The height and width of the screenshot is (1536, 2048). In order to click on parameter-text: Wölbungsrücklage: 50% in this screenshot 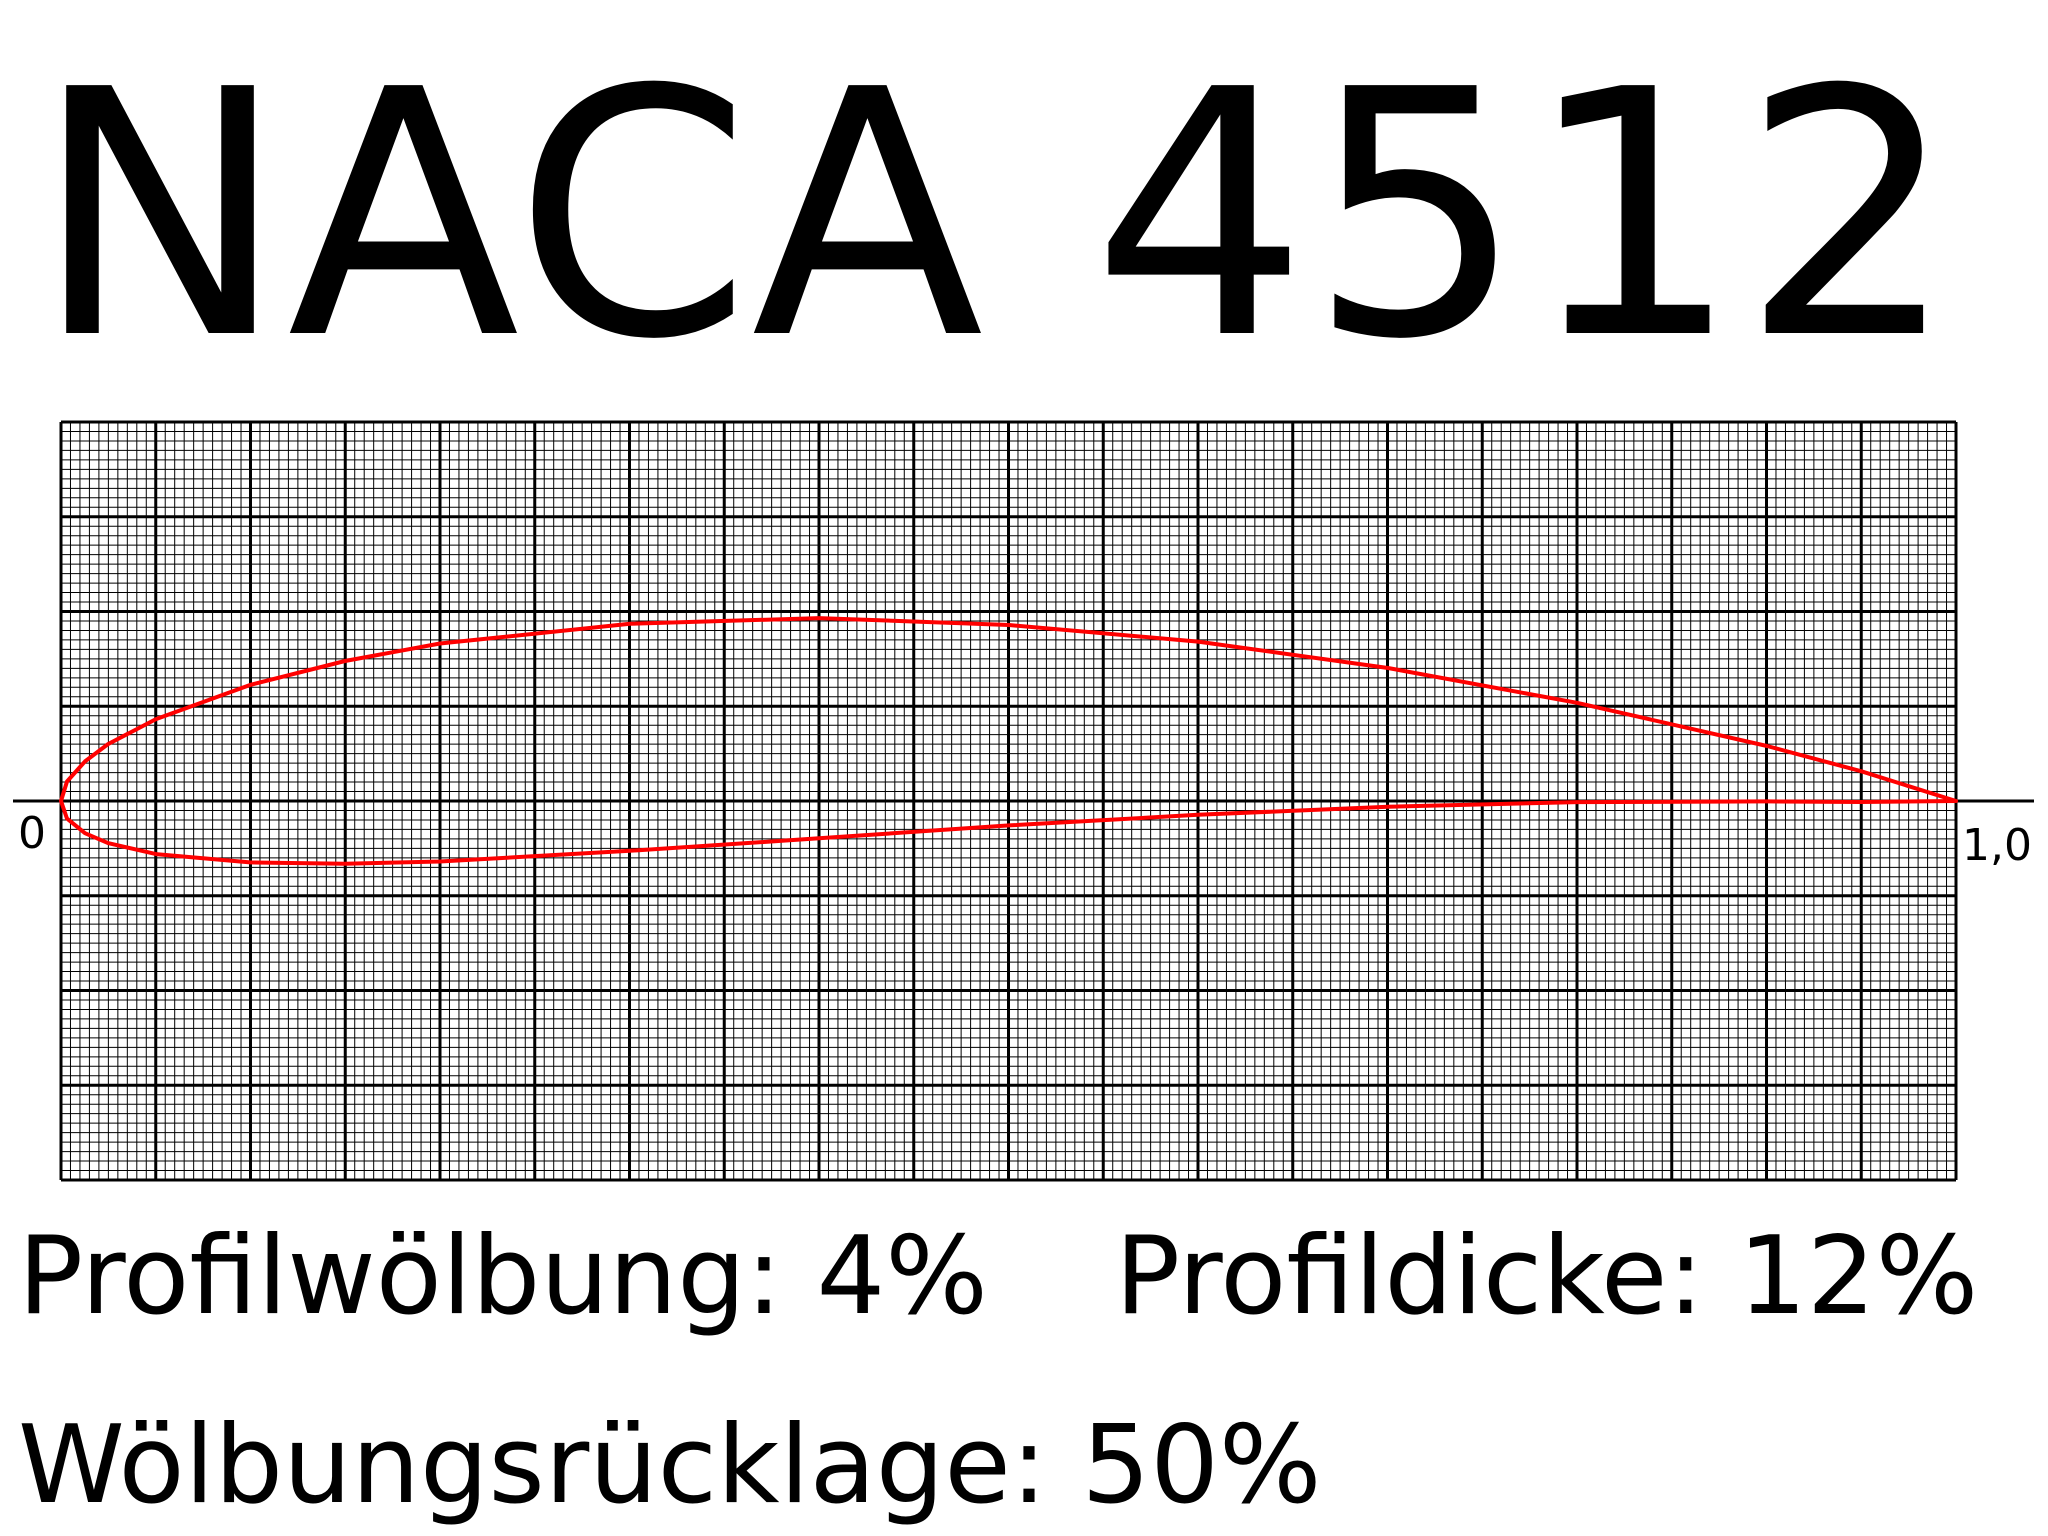, I will do `click(670, 1465)`.